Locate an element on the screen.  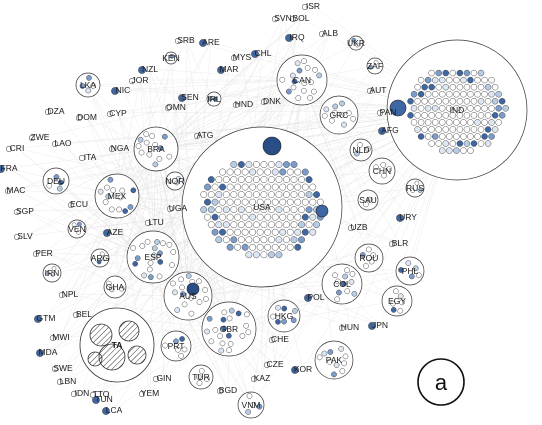
cluster-prt is located at coordinates (176, 346).